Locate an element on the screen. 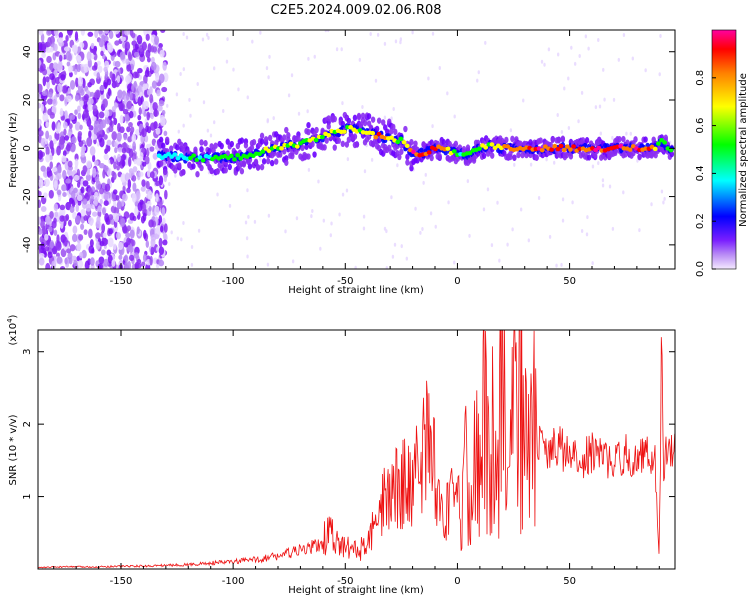 The image size is (750, 600). snr-x-tick-label: -100 is located at coordinates (233, 581).